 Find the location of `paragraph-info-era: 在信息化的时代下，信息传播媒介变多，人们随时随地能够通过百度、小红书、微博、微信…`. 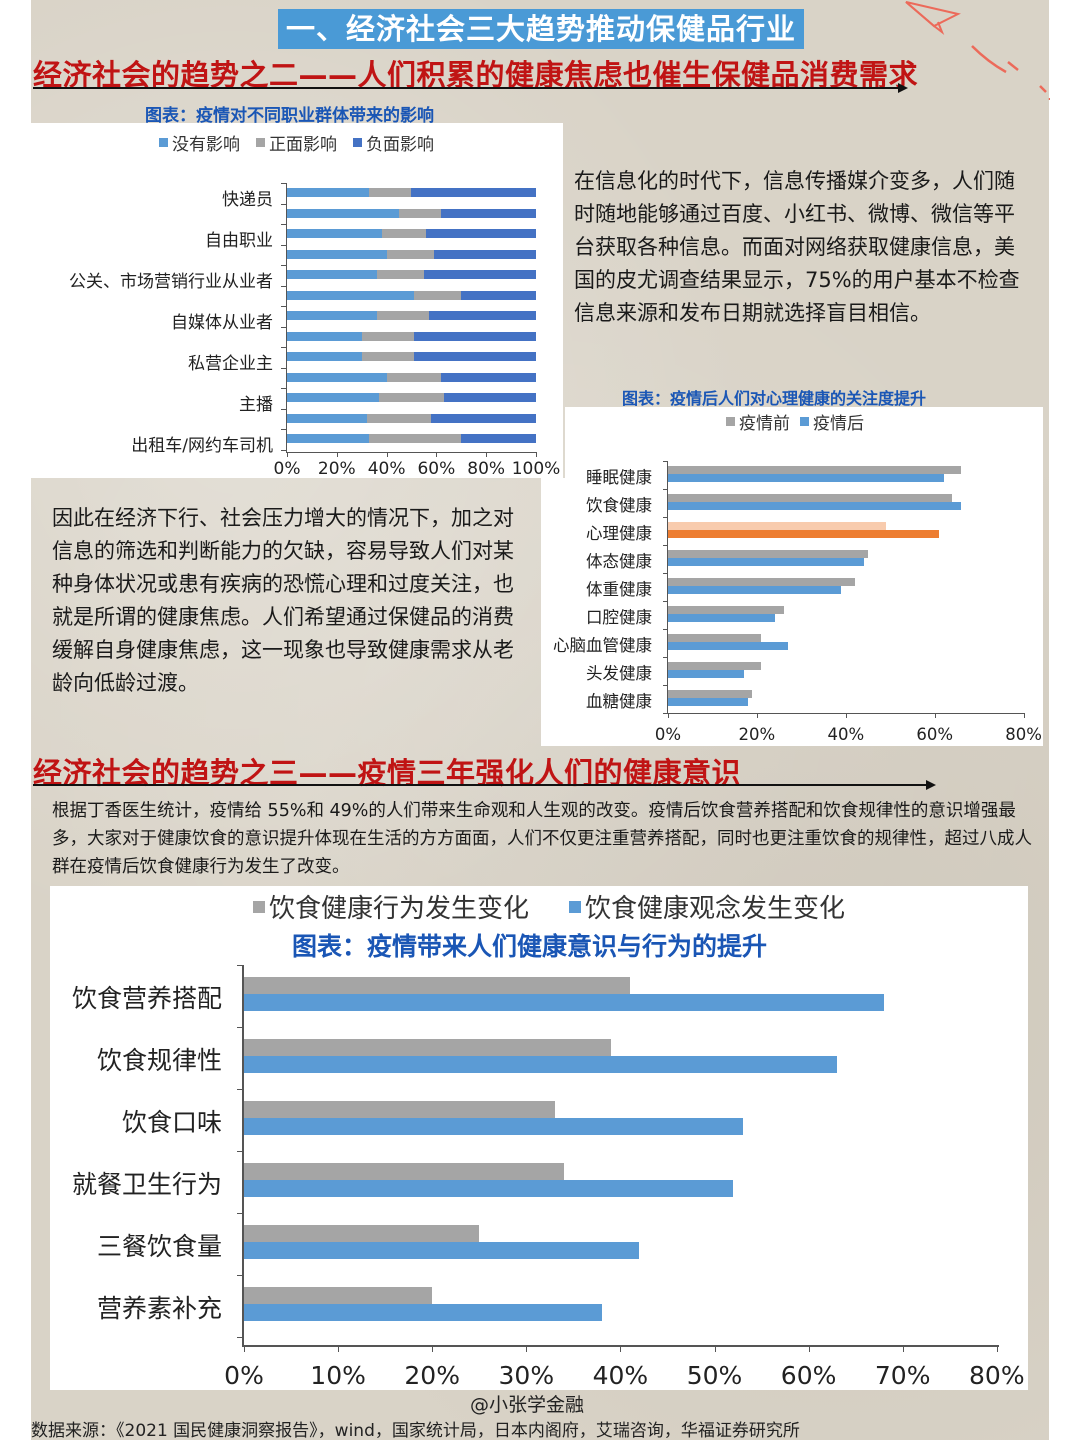

paragraph-info-era: 在信息化的时代下，信息传播媒介变多，人们随时随地能够通过百度、小红书、微博、微信… is located at coordinates (797, 247).